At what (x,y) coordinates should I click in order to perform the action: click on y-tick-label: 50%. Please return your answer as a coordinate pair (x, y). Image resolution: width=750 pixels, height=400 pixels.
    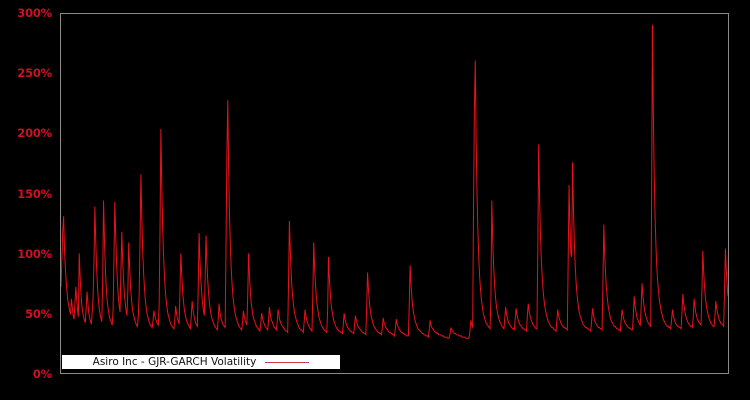
    Looking at the image, I should click on (38, 313).